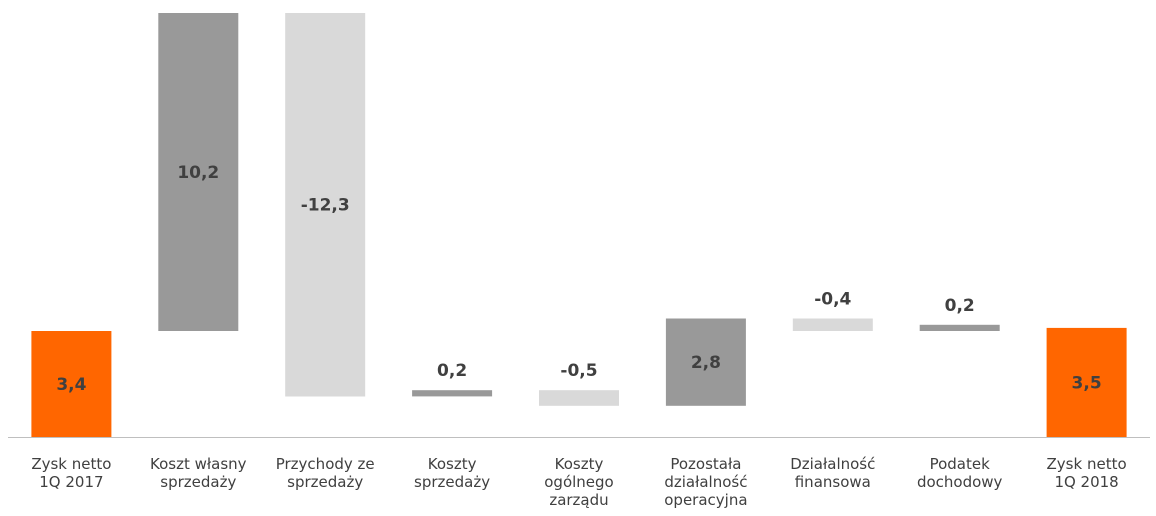  Describe the element at coordinates (705, 500) in the screenshot. I see `category-label-line: operacyjna` at that location.